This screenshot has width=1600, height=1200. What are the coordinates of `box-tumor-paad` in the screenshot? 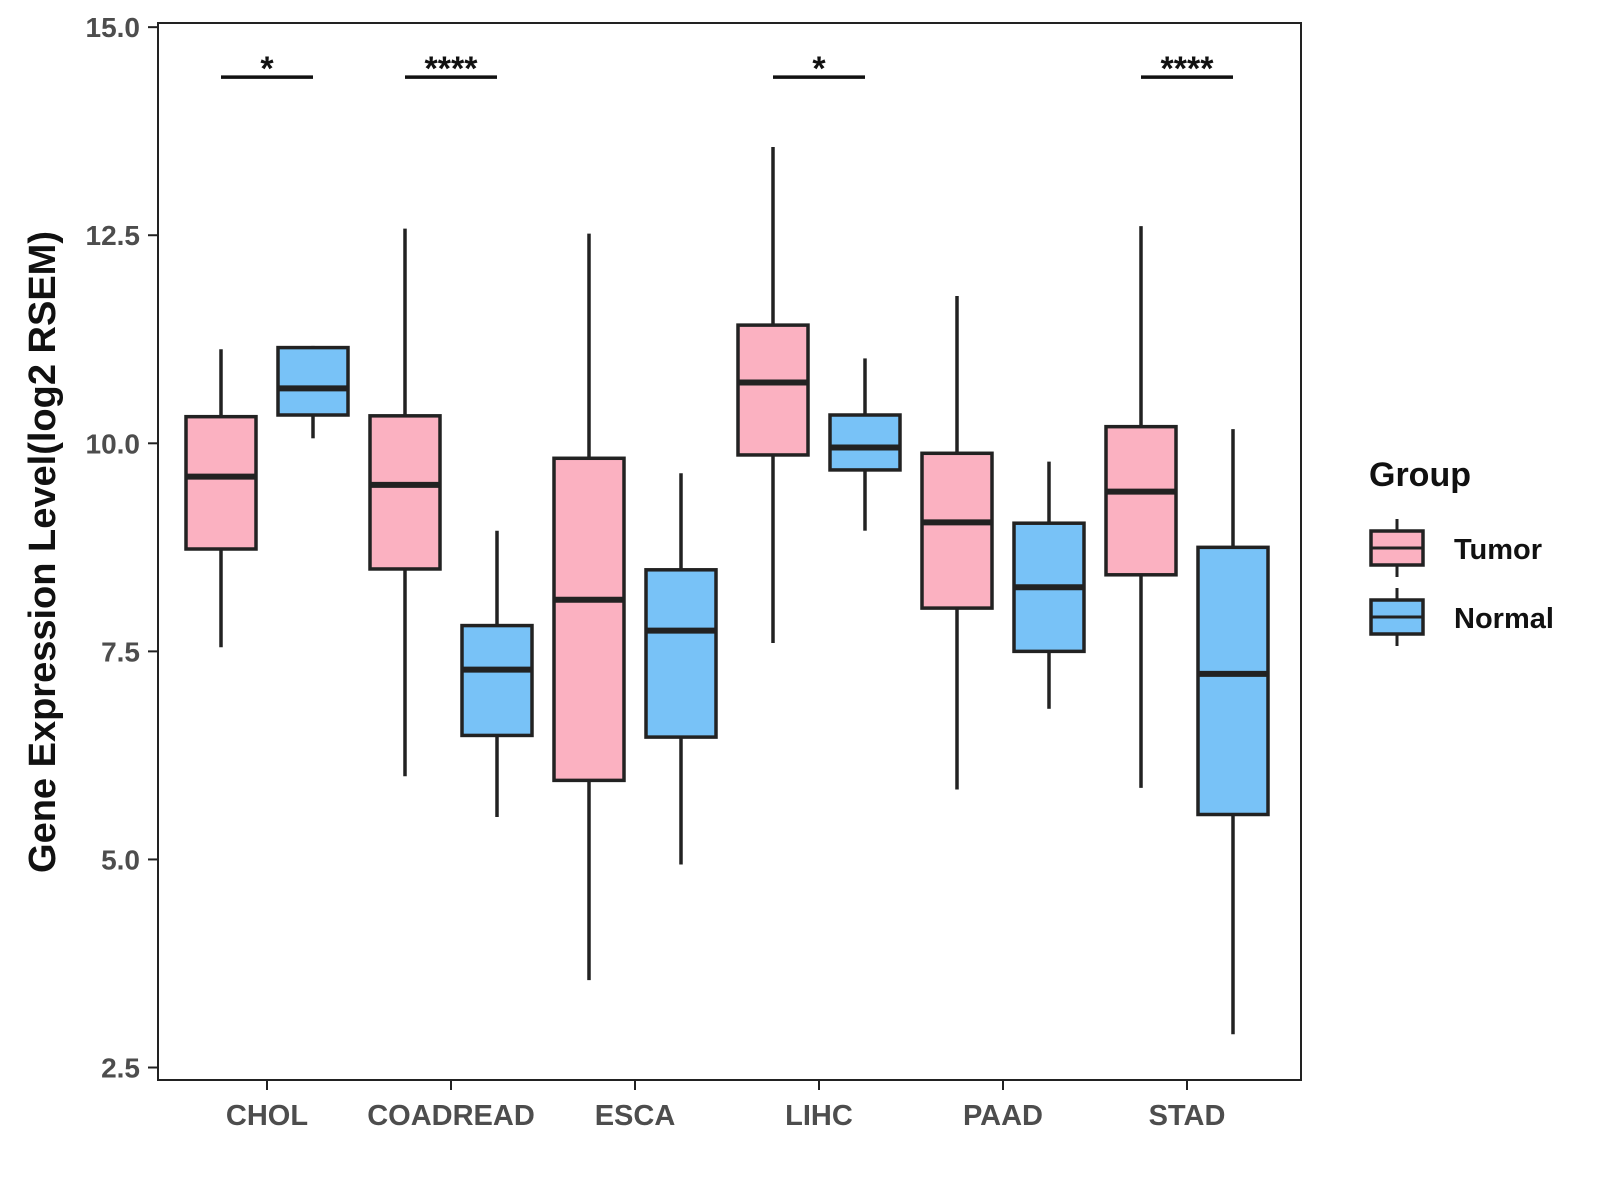 It's located at (957, 542).